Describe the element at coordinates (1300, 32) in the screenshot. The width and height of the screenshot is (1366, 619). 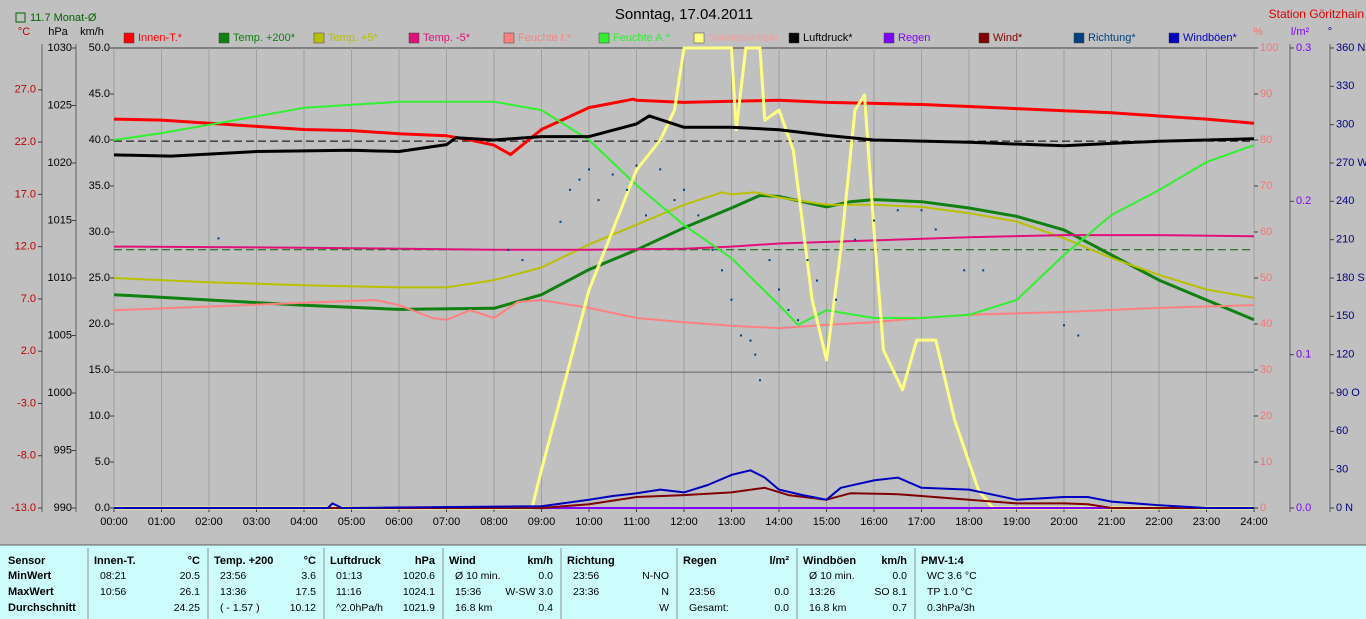
I see `axis-title: l/m²` at that location.